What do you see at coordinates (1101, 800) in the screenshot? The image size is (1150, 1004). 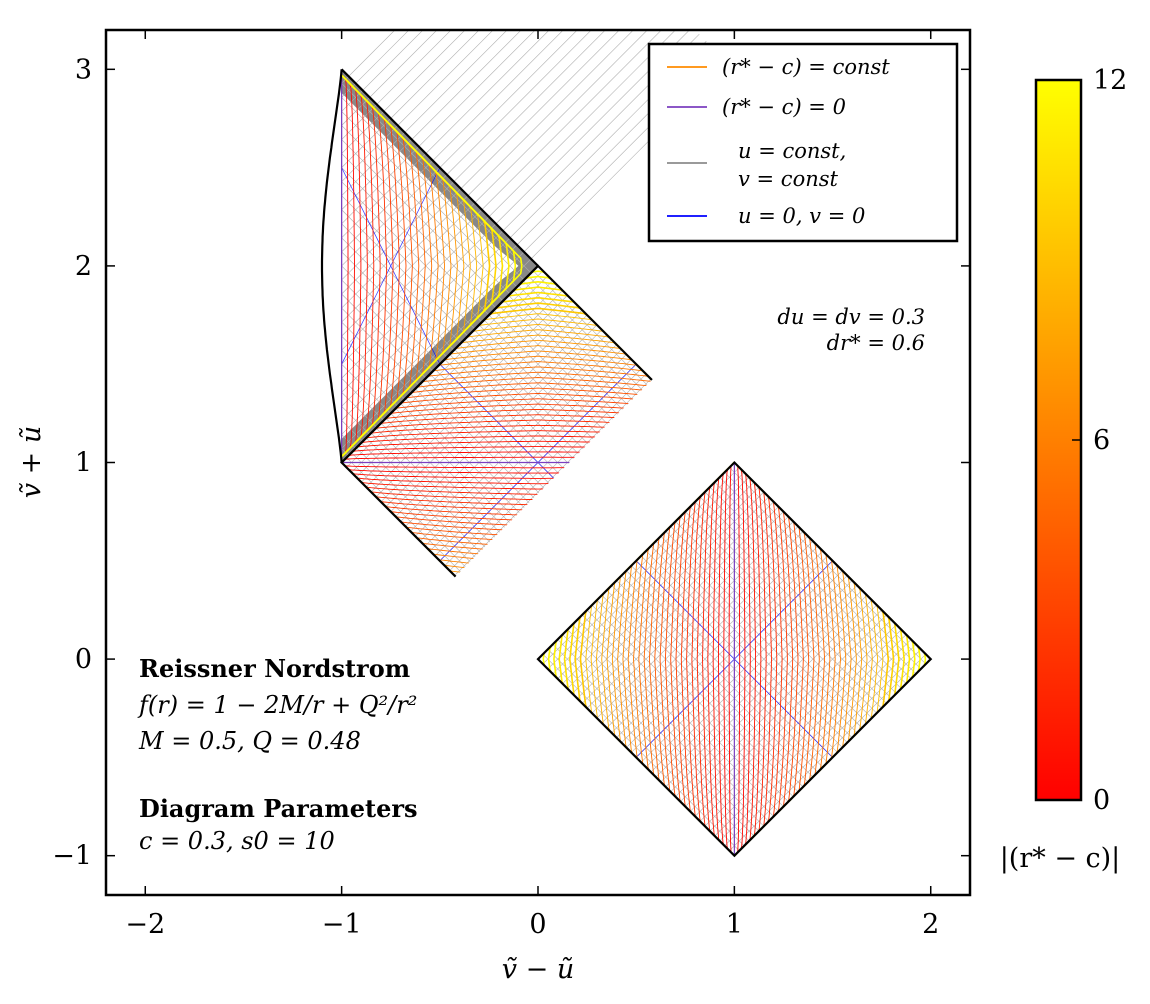 I see `colorbar-tick-label: 0` at bounding box center [1101, 800].